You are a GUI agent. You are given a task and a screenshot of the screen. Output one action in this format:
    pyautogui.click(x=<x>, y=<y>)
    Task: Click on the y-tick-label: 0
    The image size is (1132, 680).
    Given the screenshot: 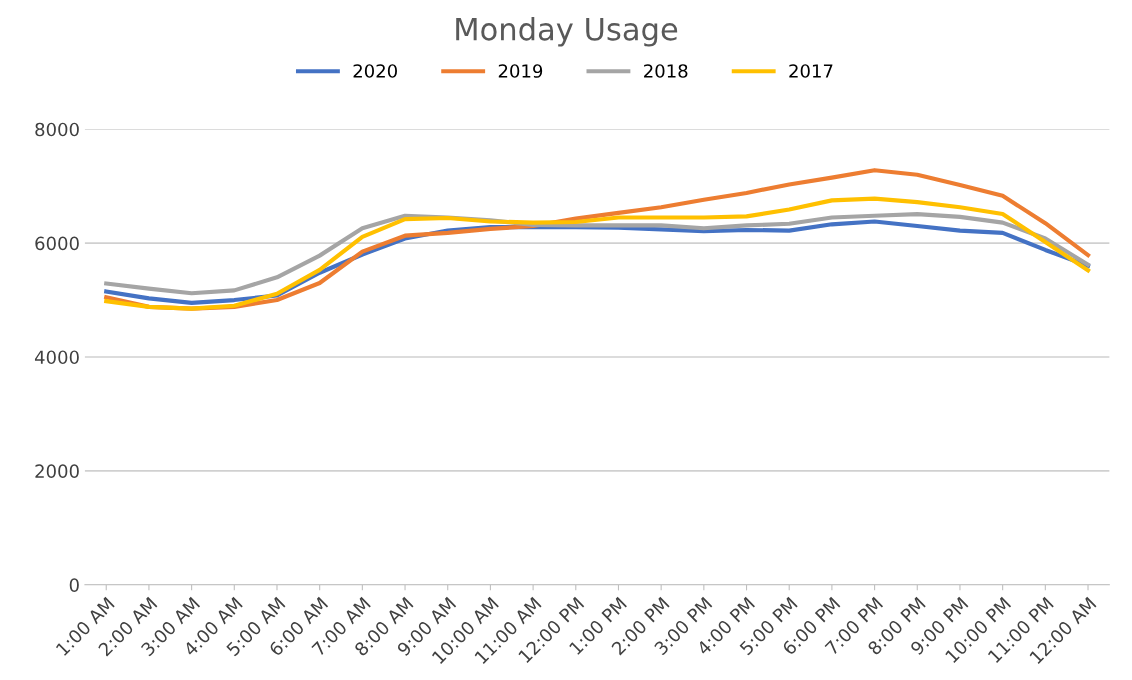 What is the action you would take?
    pyautogui.click(x=74, y=585)
    